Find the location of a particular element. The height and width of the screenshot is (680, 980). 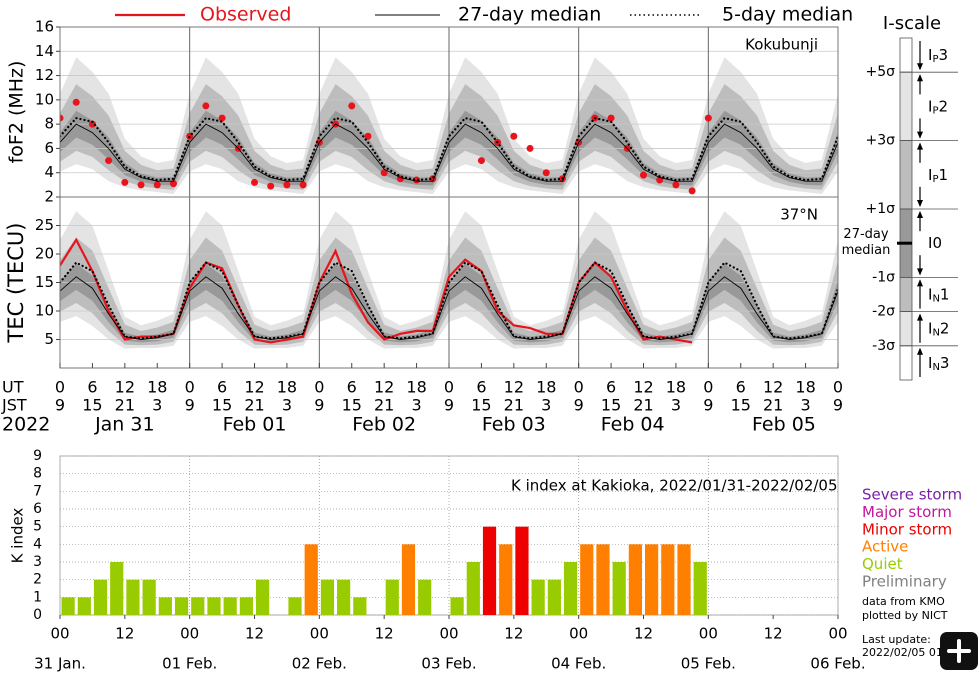

y-tick-label: 20 is located at coordinates (44, 254).